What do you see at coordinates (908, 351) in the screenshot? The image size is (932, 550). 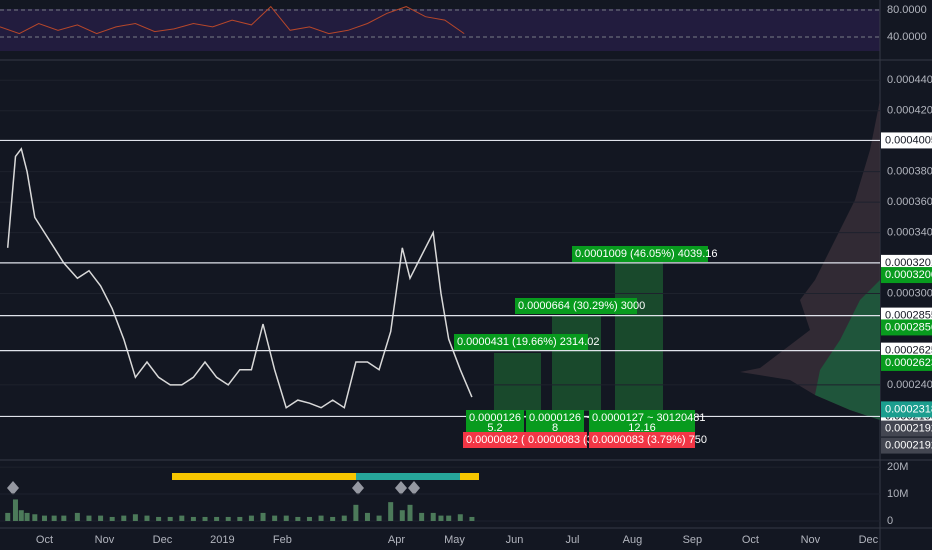 I see `level-label: 0.0002625` at bounding box center [908, 351].